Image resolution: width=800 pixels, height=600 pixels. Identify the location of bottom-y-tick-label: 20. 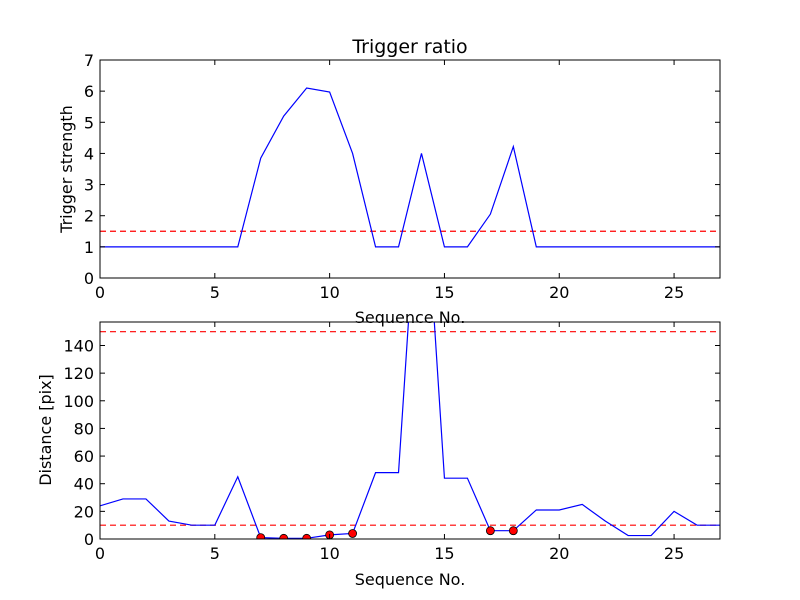
(84, 511).